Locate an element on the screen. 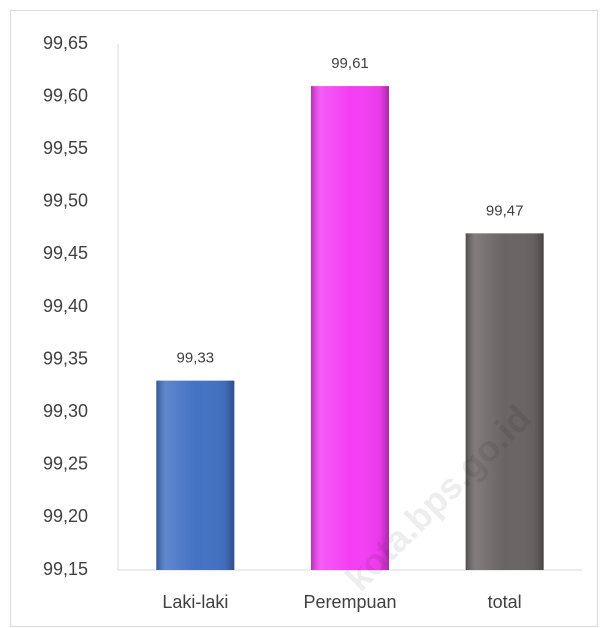 This screenshot has height=628, width=609. y-tick-label: 99,30 is located at coordinates (65, 411).